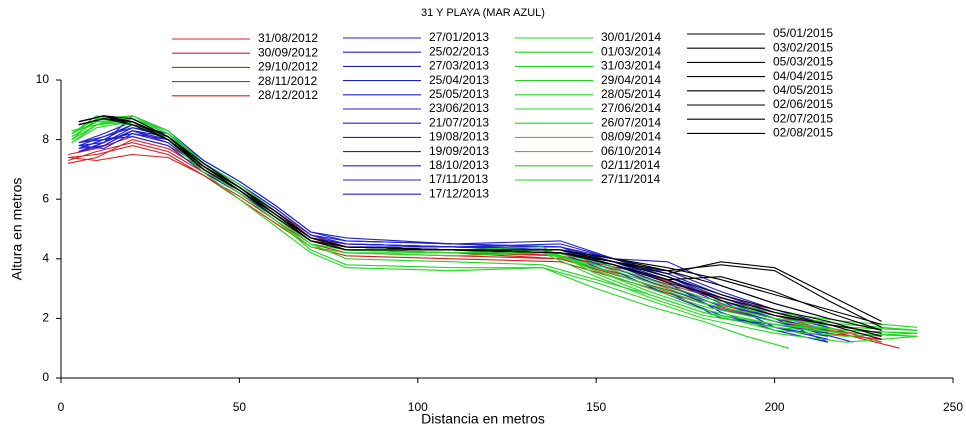 The image size is (966, 429). Describe the element at coordinates (459, 37) in the screenshot. I see `legend-label: 27/01/2013` at that location.